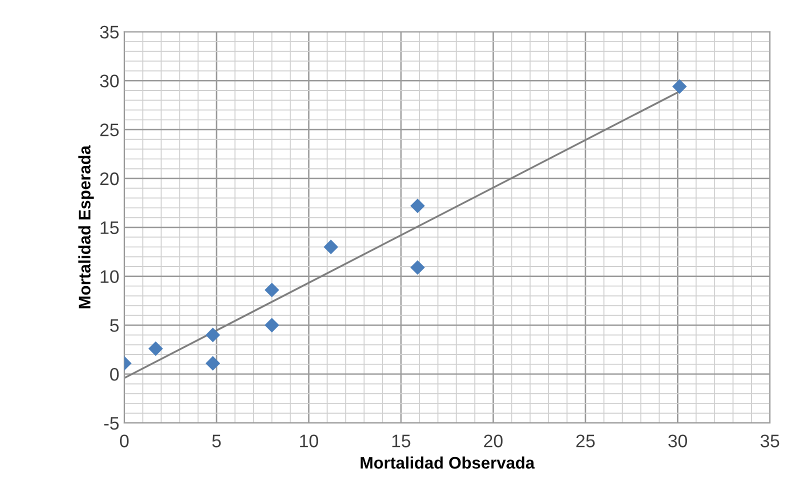  Describe the element at coordinates (585, 441) in the screenshot. I see `x-tick-label: 25` at that location.